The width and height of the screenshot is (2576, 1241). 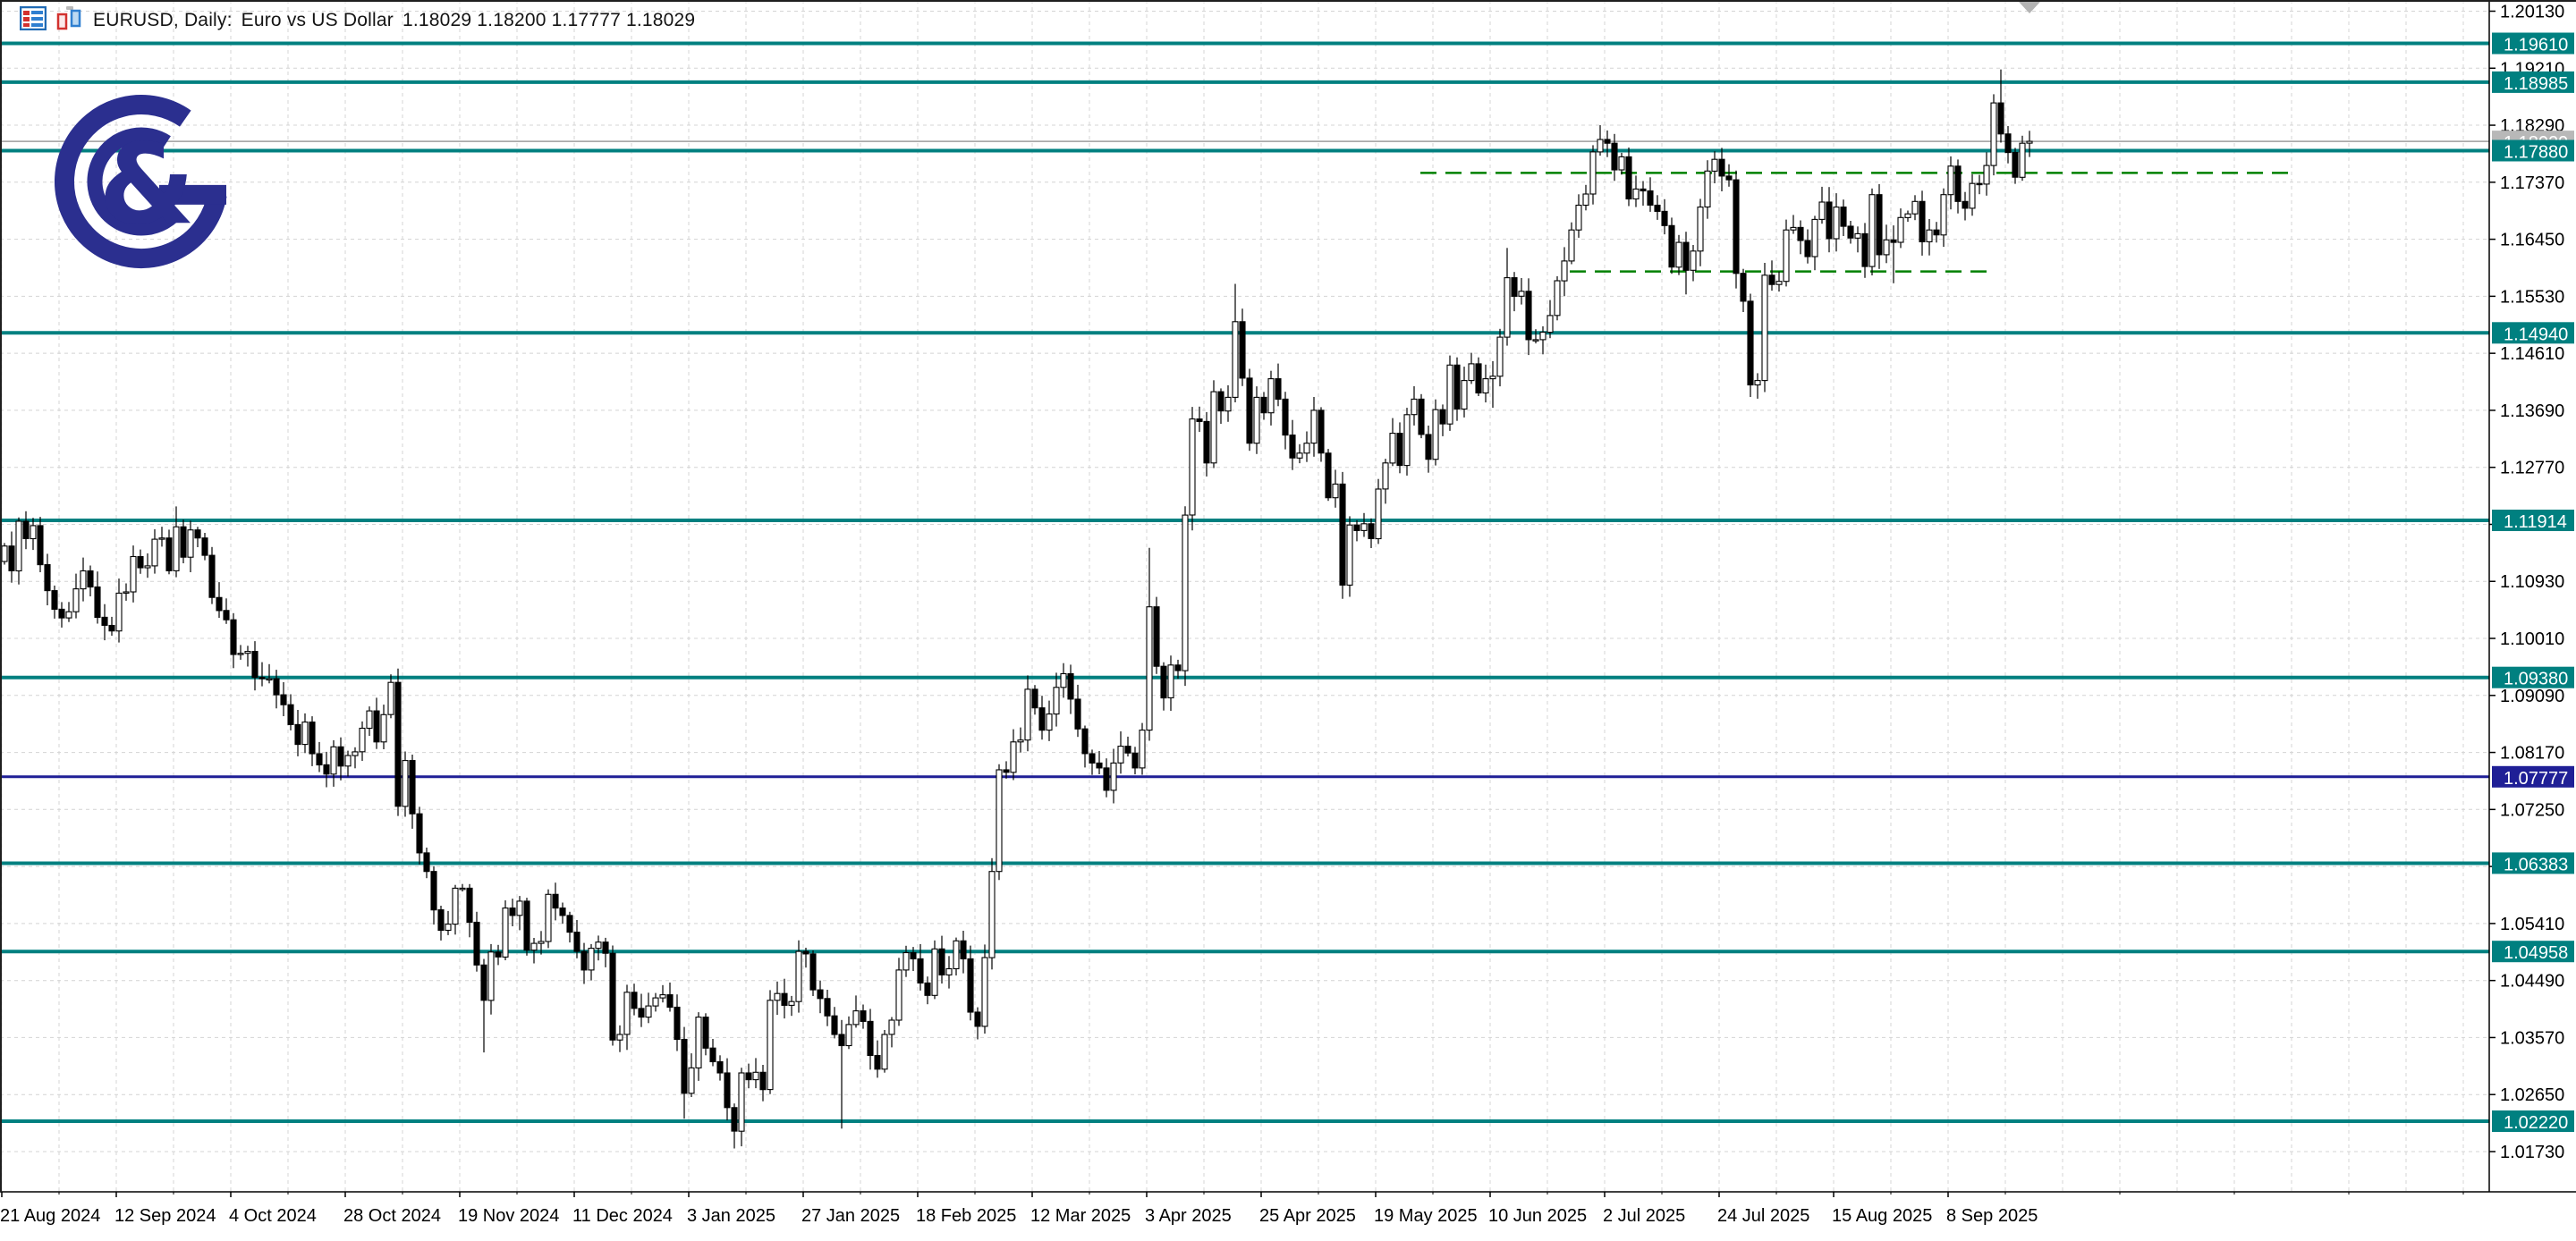 I want to click on date-tick-label: 25 Apr 2025, so click(x=1307, y=1216).